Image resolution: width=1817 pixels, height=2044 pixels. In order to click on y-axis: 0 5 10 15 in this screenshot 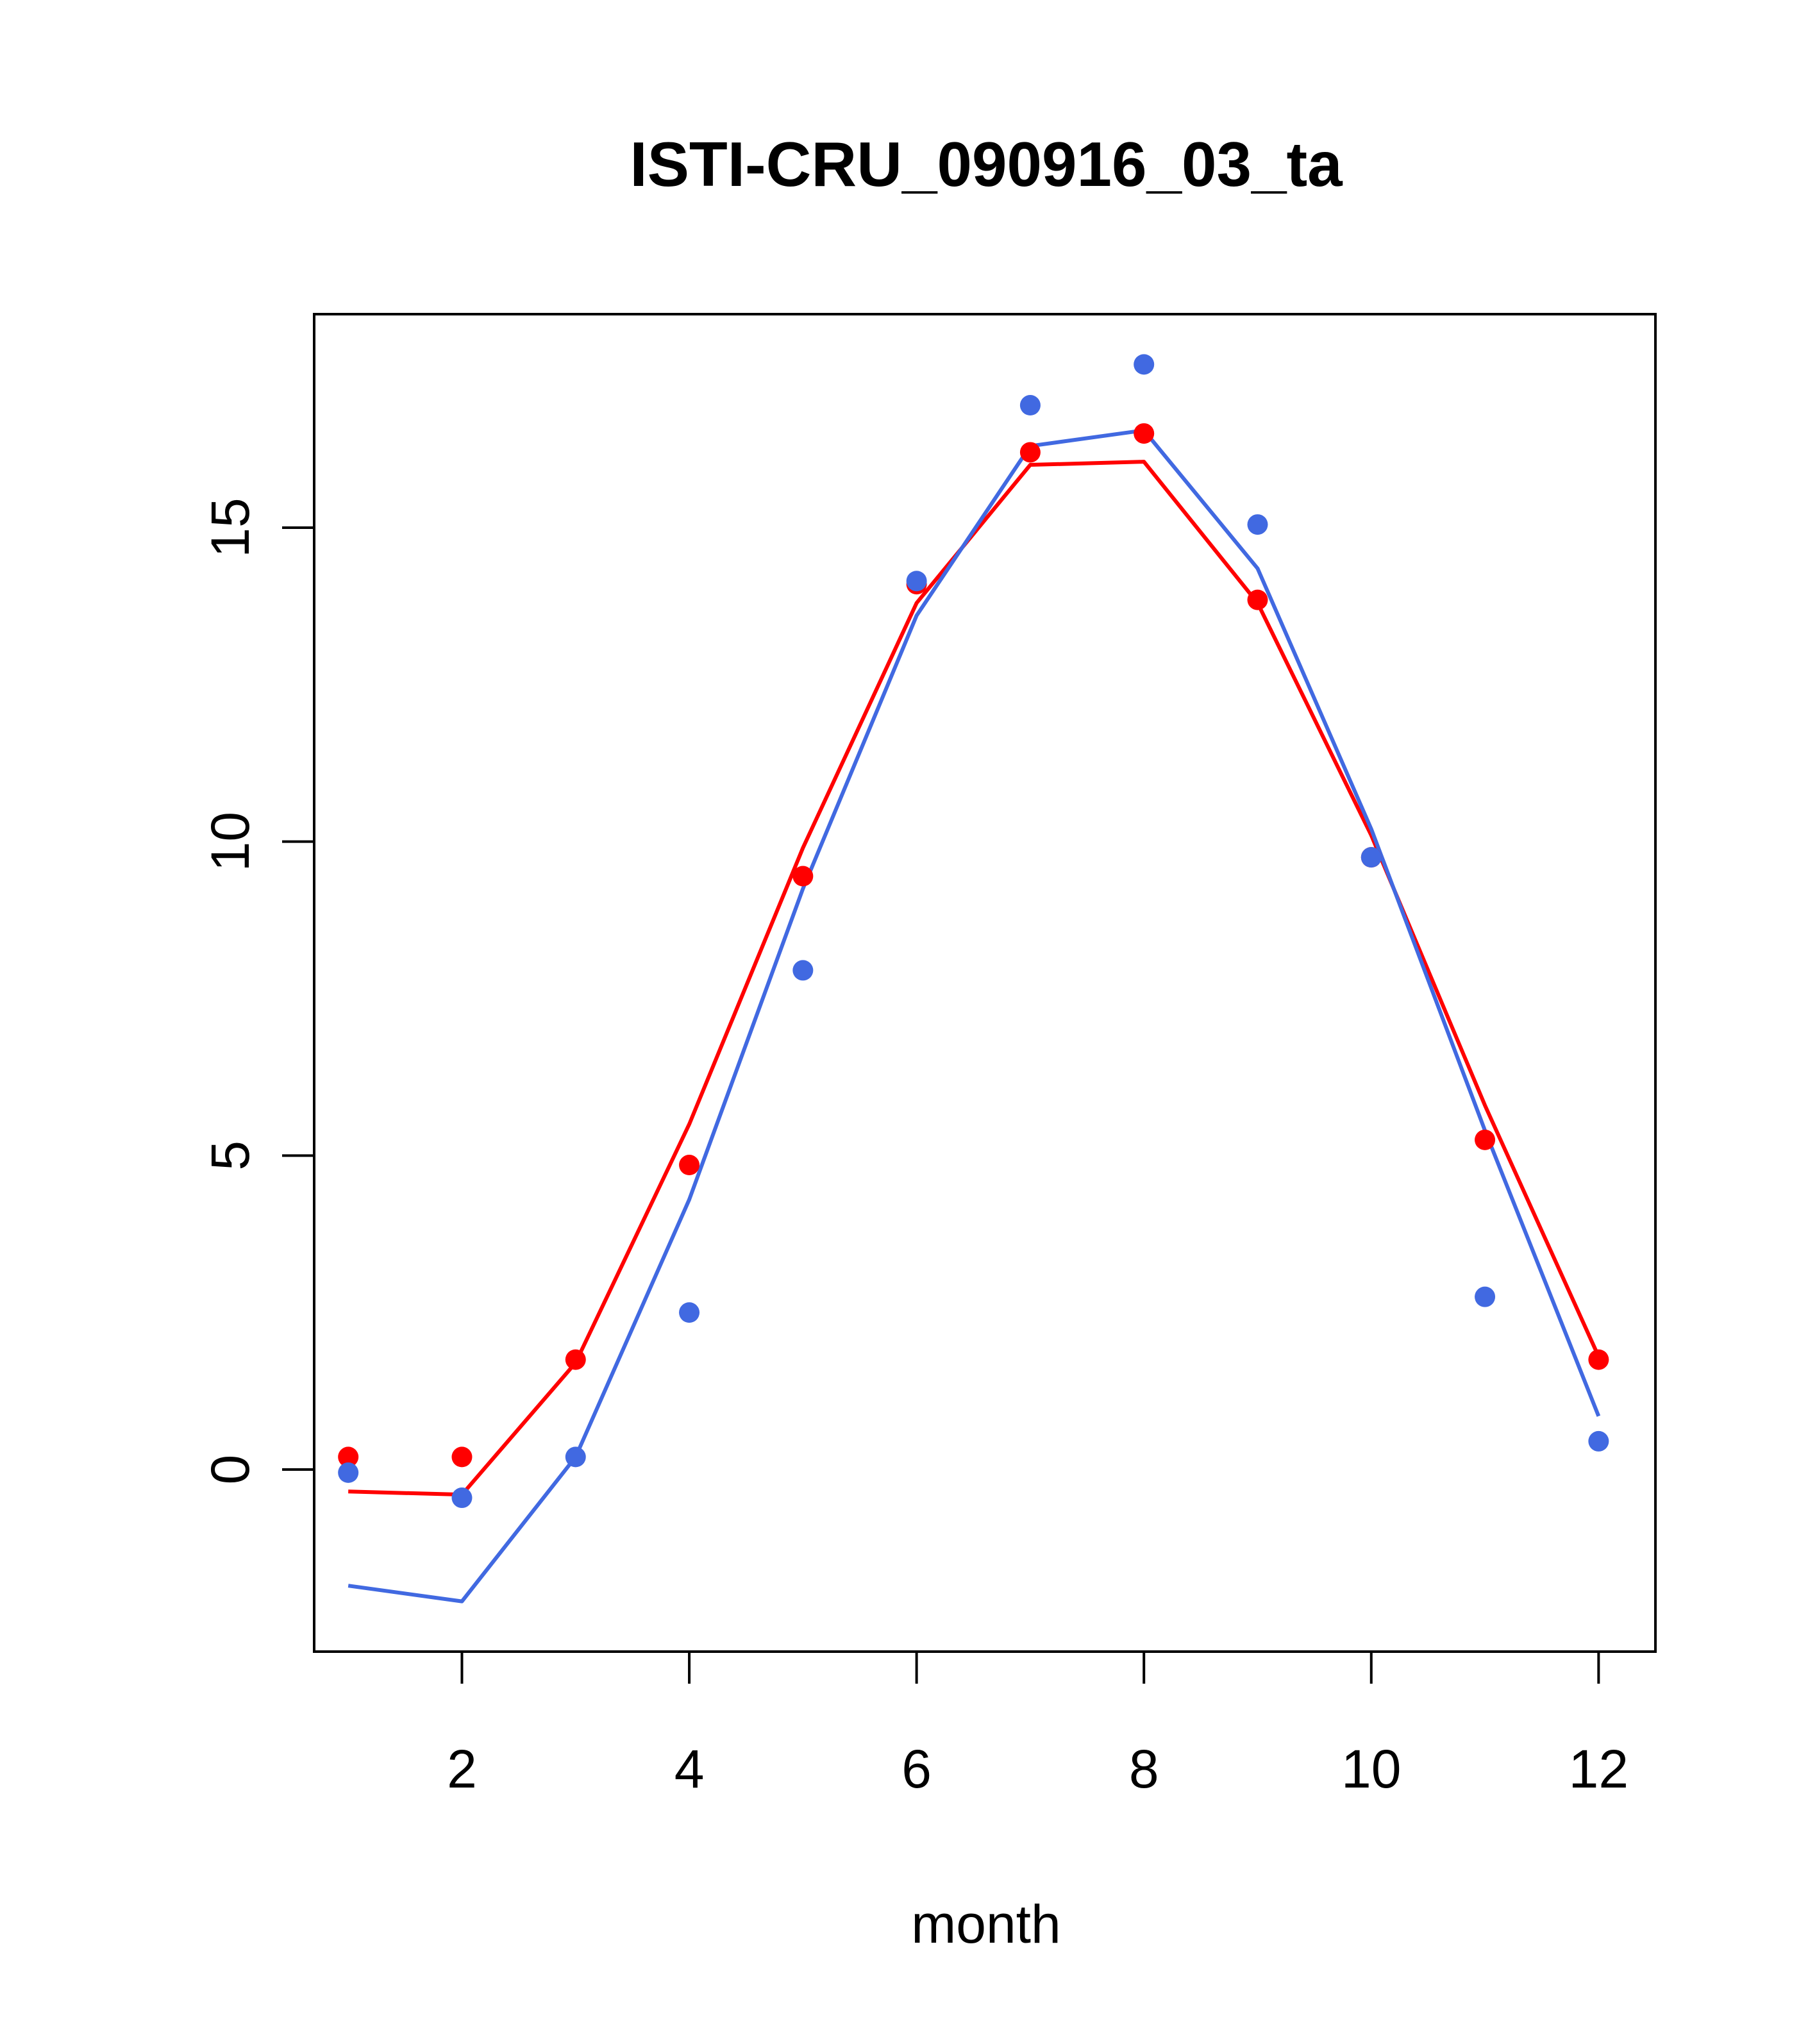, I will do `click(258, 992)`.